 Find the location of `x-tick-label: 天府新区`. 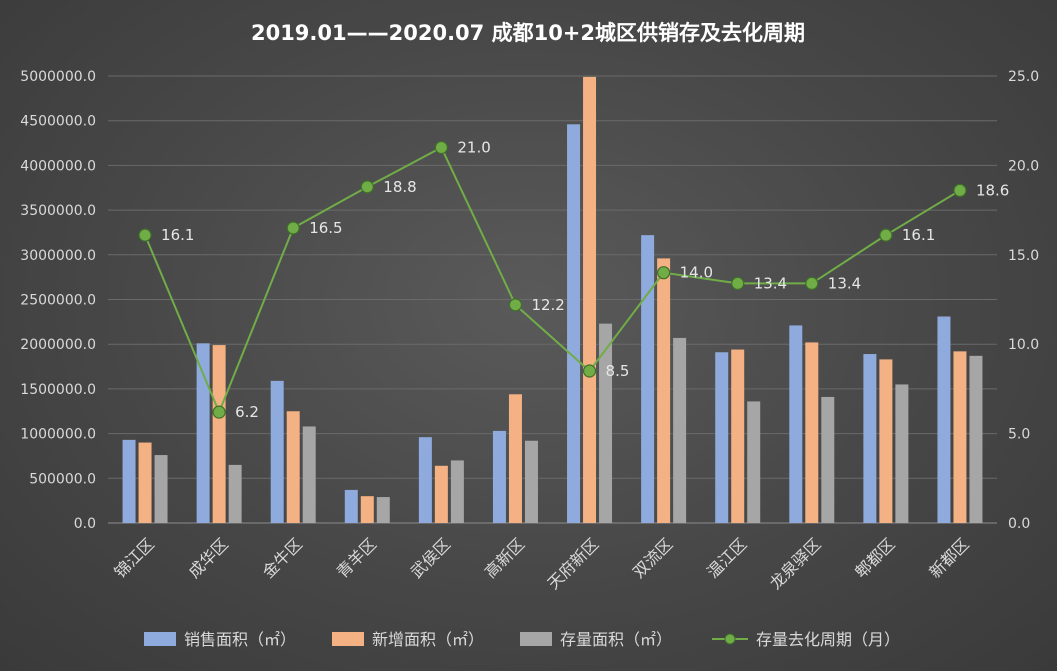

x-tick-label: 天府新区 is located at coordinates (573, 563).